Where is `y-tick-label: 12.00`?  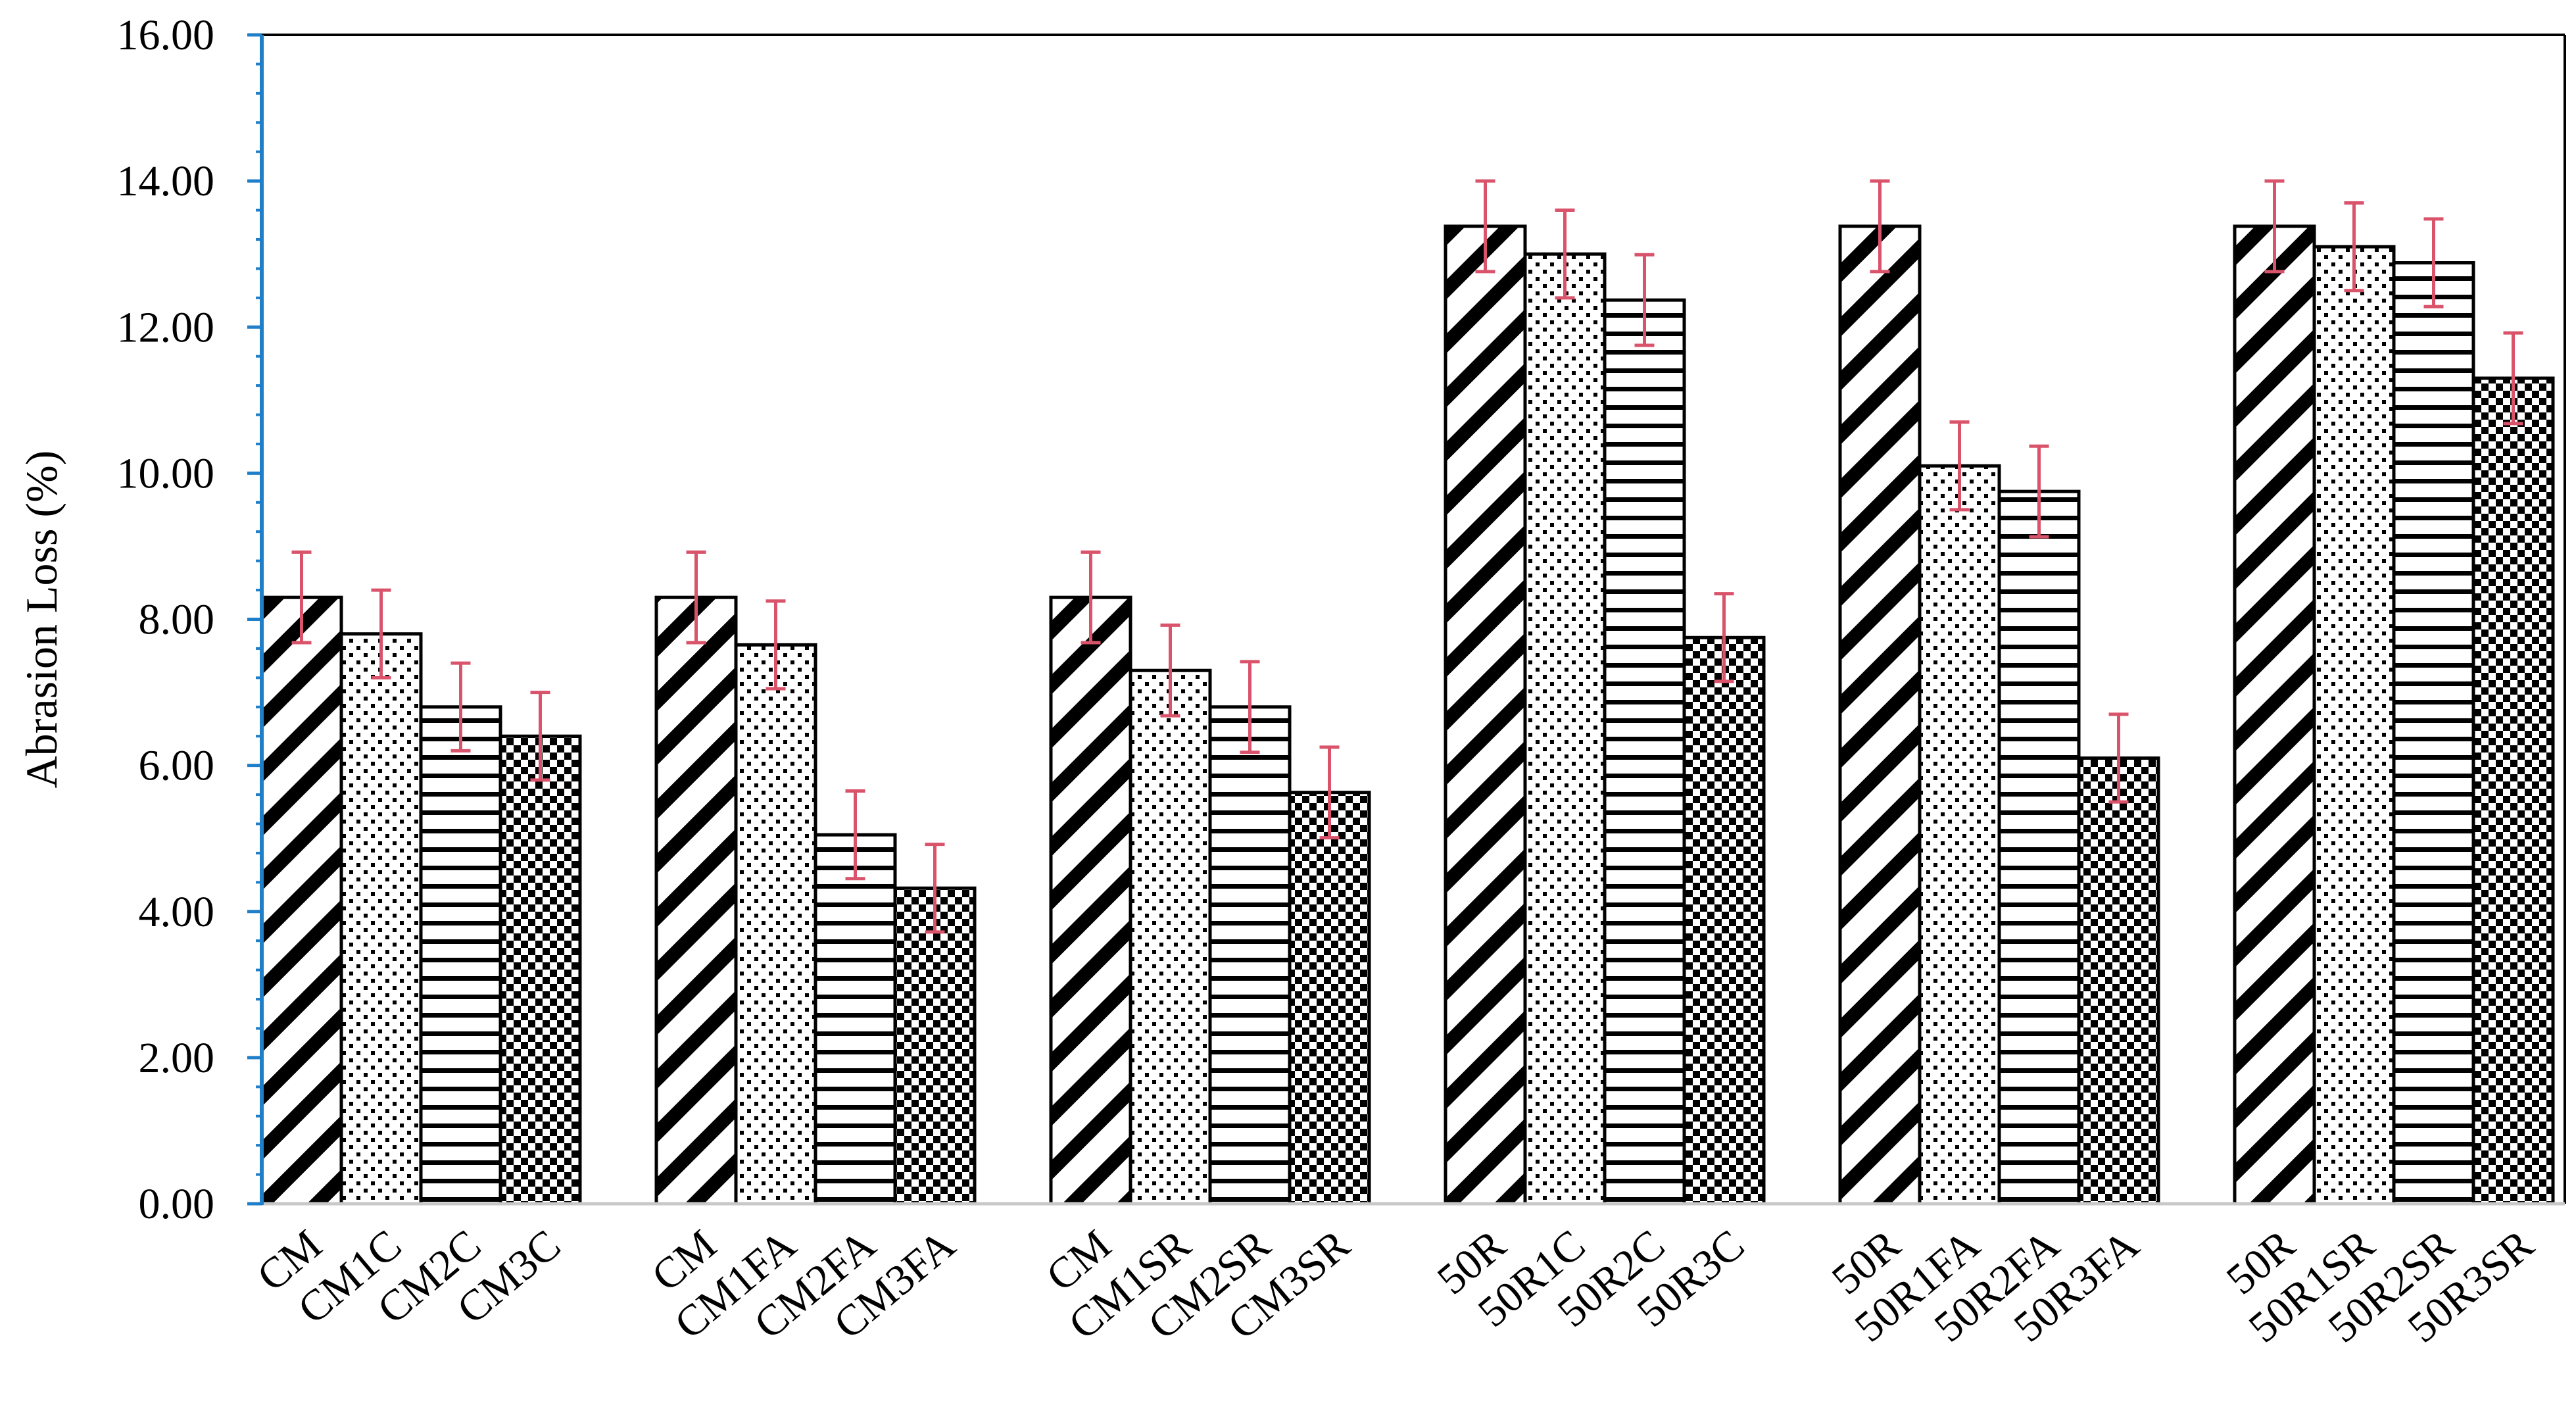 y-tick-label: 12.00 is located at coordinates (166, 327).